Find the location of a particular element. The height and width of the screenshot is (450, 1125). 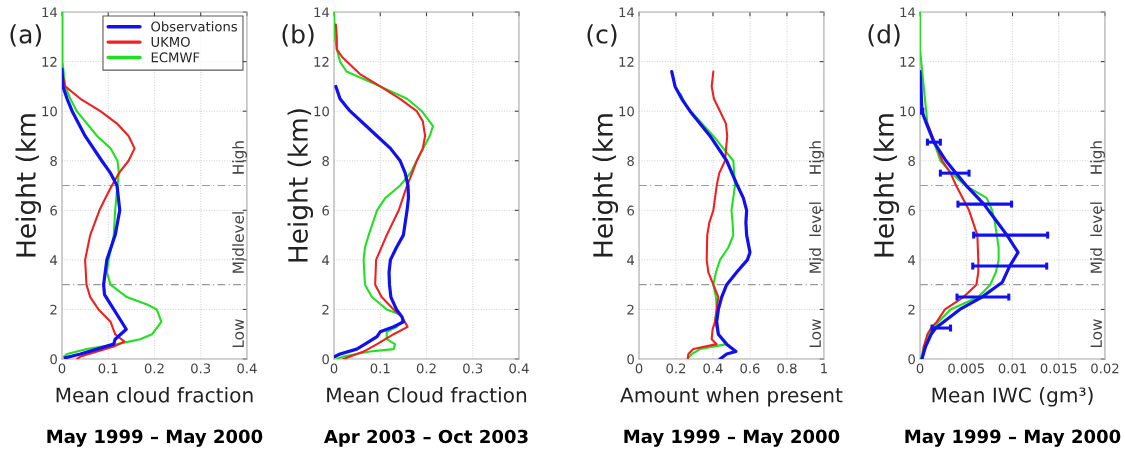

x-tick-label: 0.015 is located at coordinates (1058, 368).